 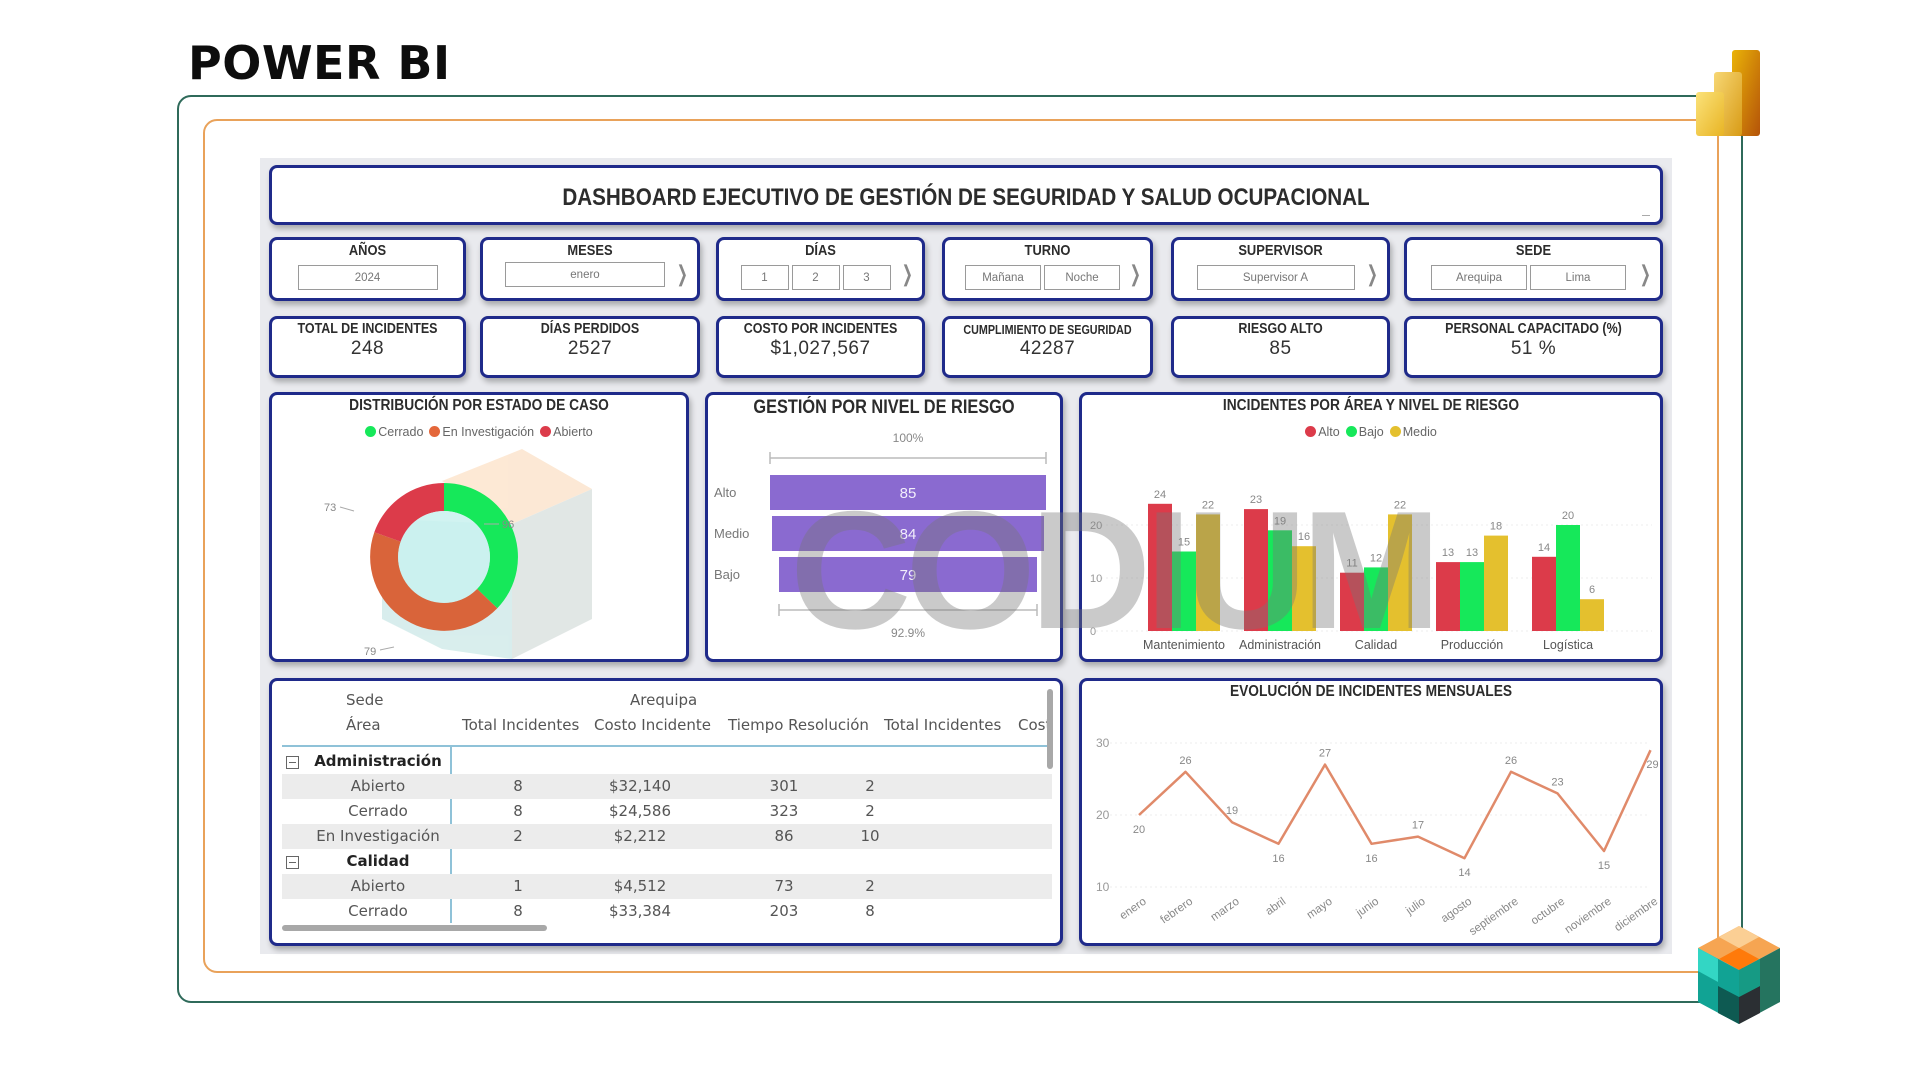 I want to click on slicer-option: 2, so click(x=815, y=277).